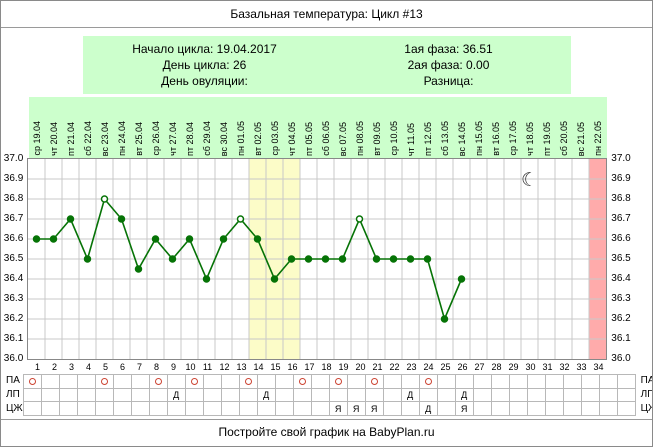  Describe the element at coordinates (621, 218) in the screenshot. I see `y-axis-tick-label: 36.7` at that location.